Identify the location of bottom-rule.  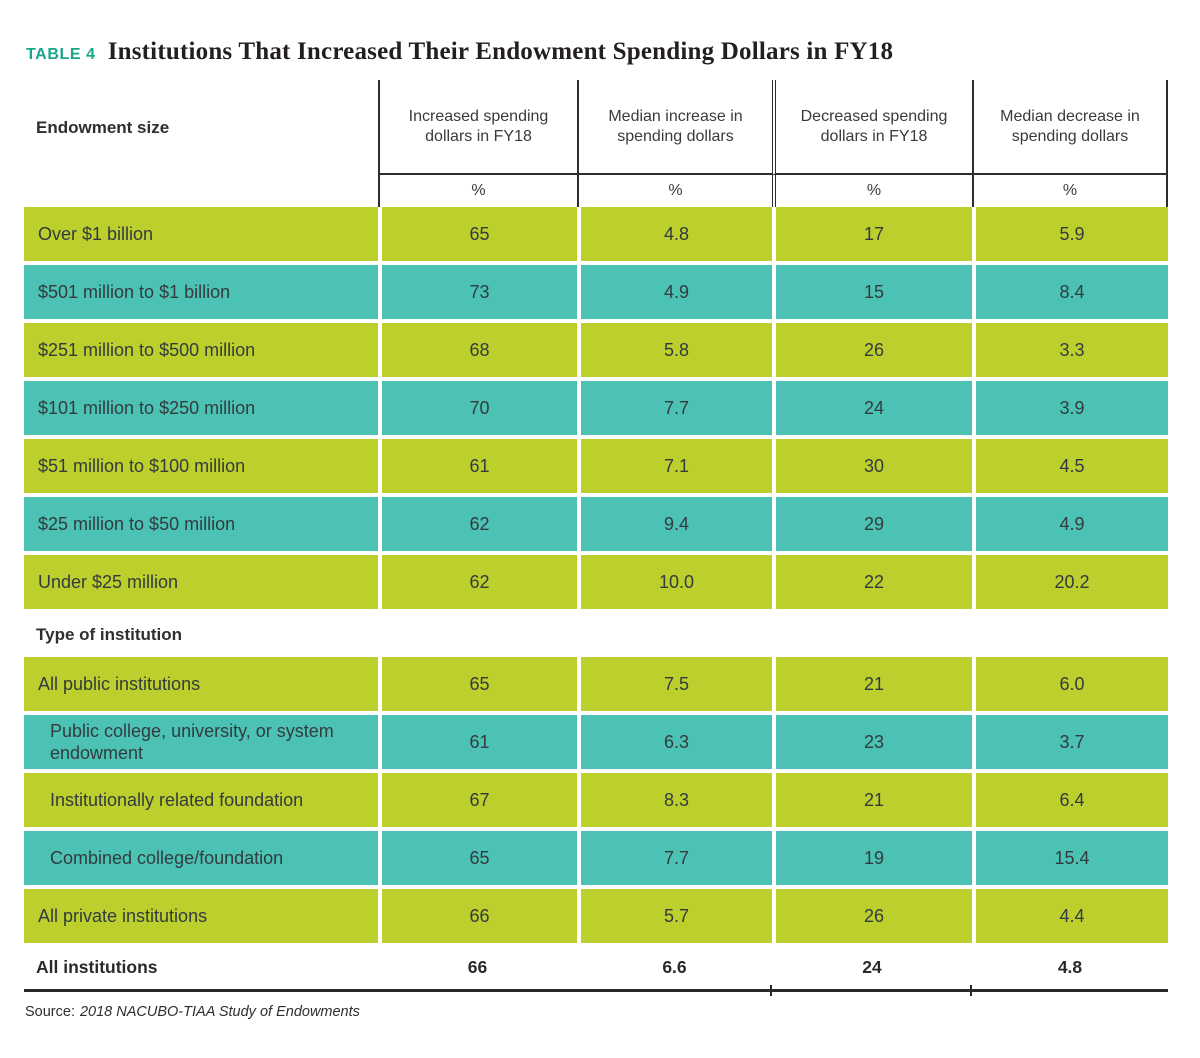
(596, 990).